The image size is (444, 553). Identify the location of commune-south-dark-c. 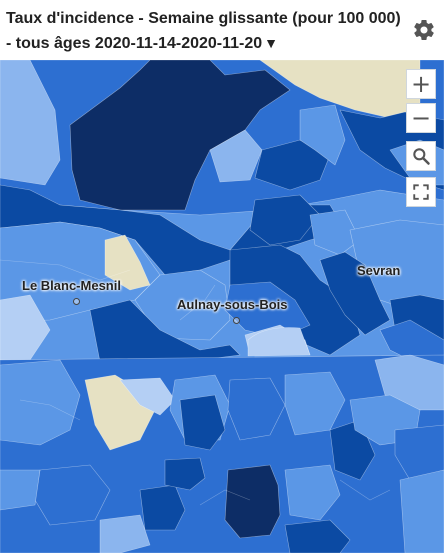
(162, 507).